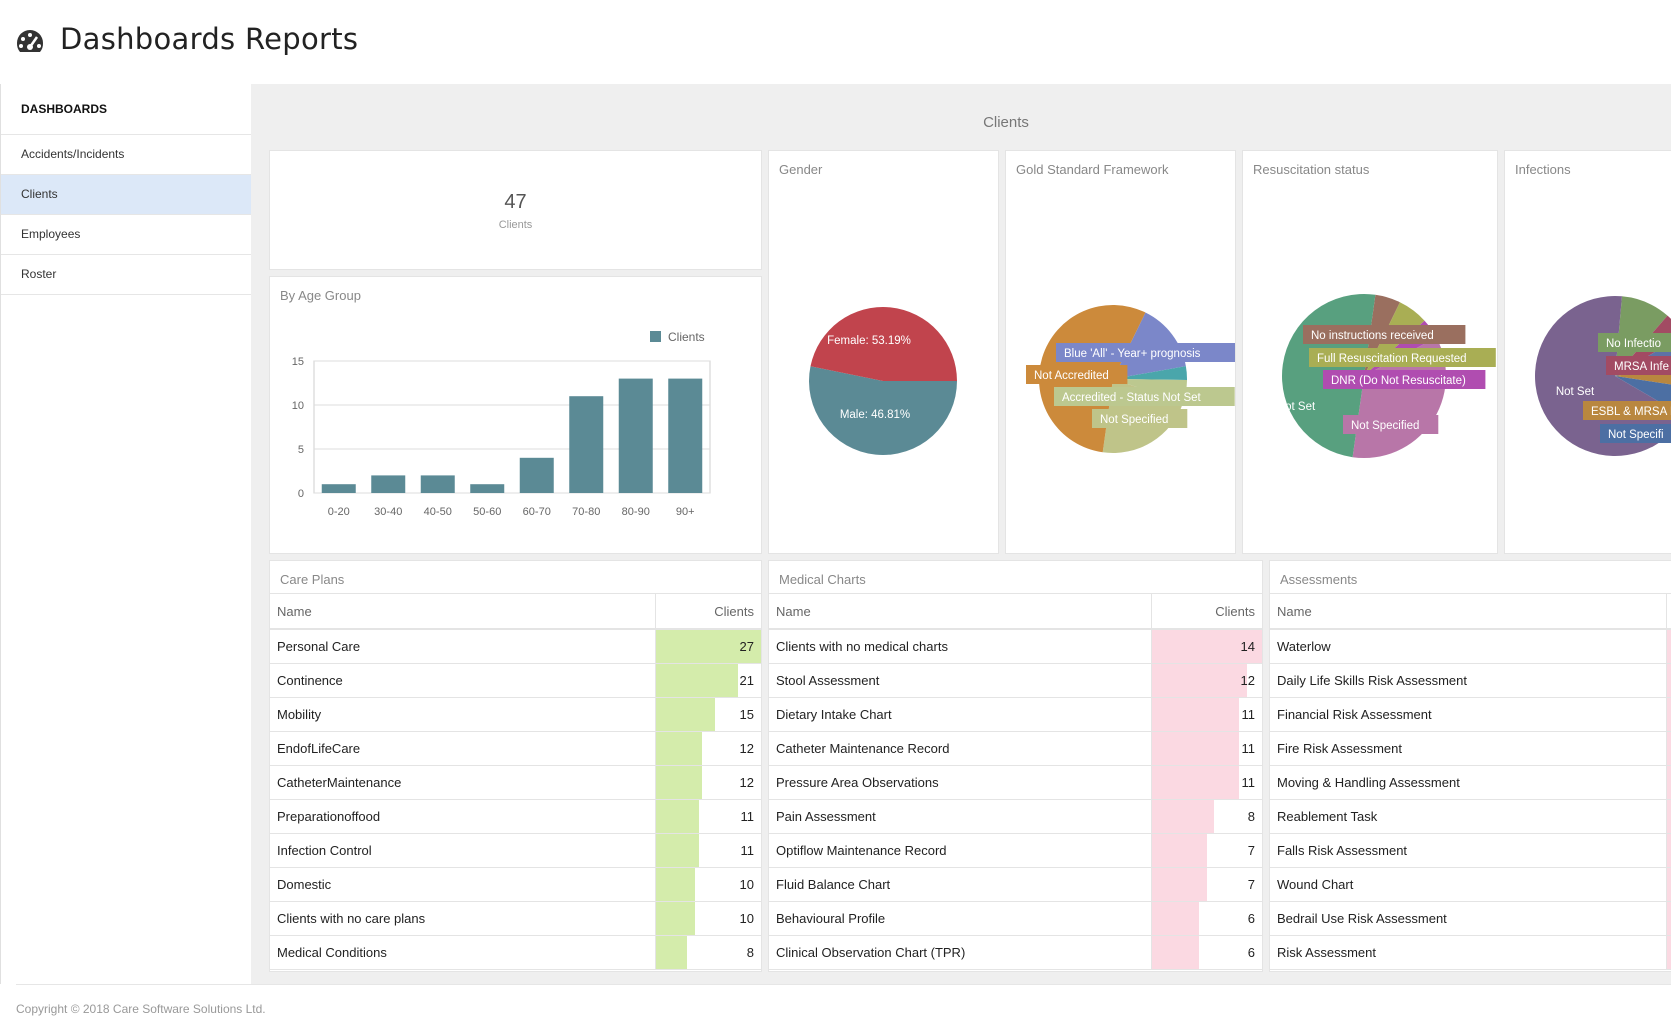 Image resolution: width=1671 pixels, height=1017 pixels. I want to click on pie-label: No instructions received, so click(1372, 336).